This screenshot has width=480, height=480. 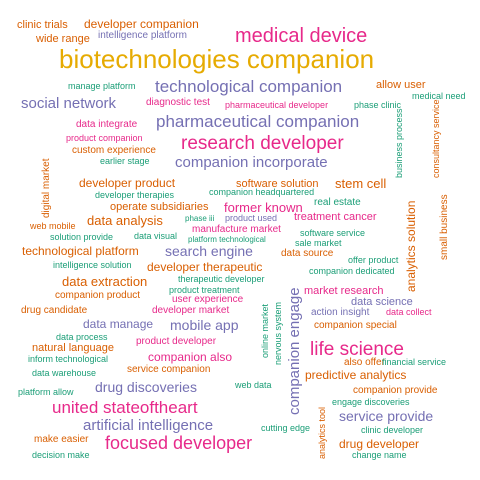 What do you see at coordinates (205, 267) in the screenshot?
I see `cloud-word: developer therapeutic` at bounding box center [205, 267].